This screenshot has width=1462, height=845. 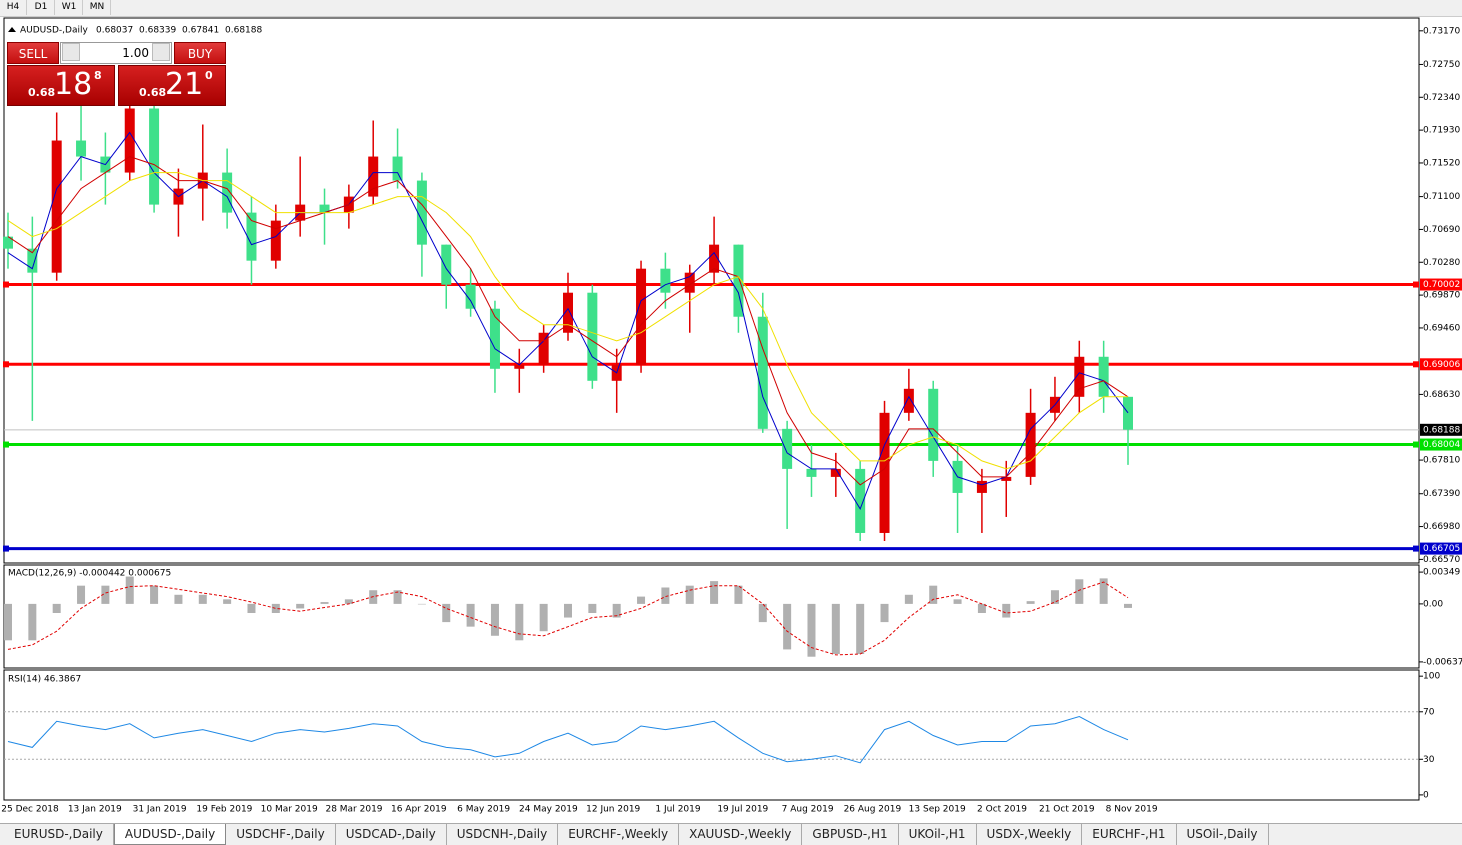 I want to click on price-prefix: 0.68, so click(x=153, y=92).